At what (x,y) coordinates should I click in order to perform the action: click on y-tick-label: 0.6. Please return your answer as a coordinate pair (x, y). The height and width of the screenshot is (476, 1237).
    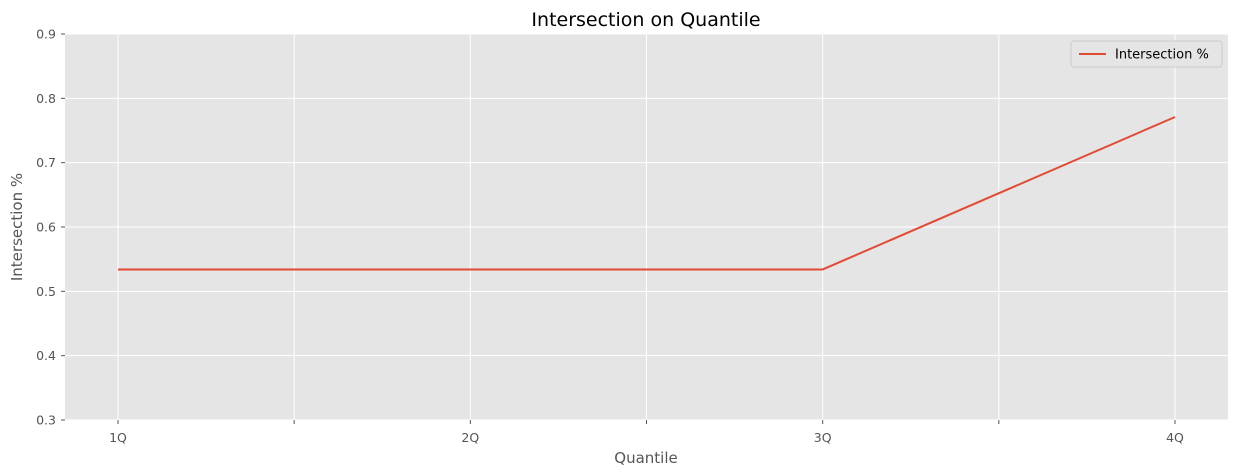
    Looking at the image, I should click on (46, 227).